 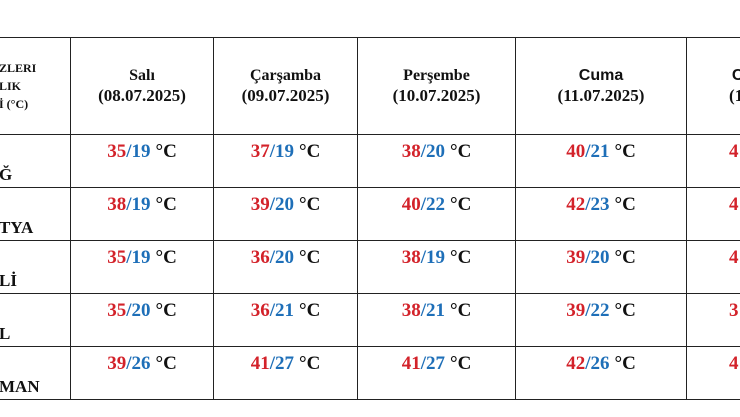 I want to click on temp-cell: 39/26 °C, so click(x=142, y=373).